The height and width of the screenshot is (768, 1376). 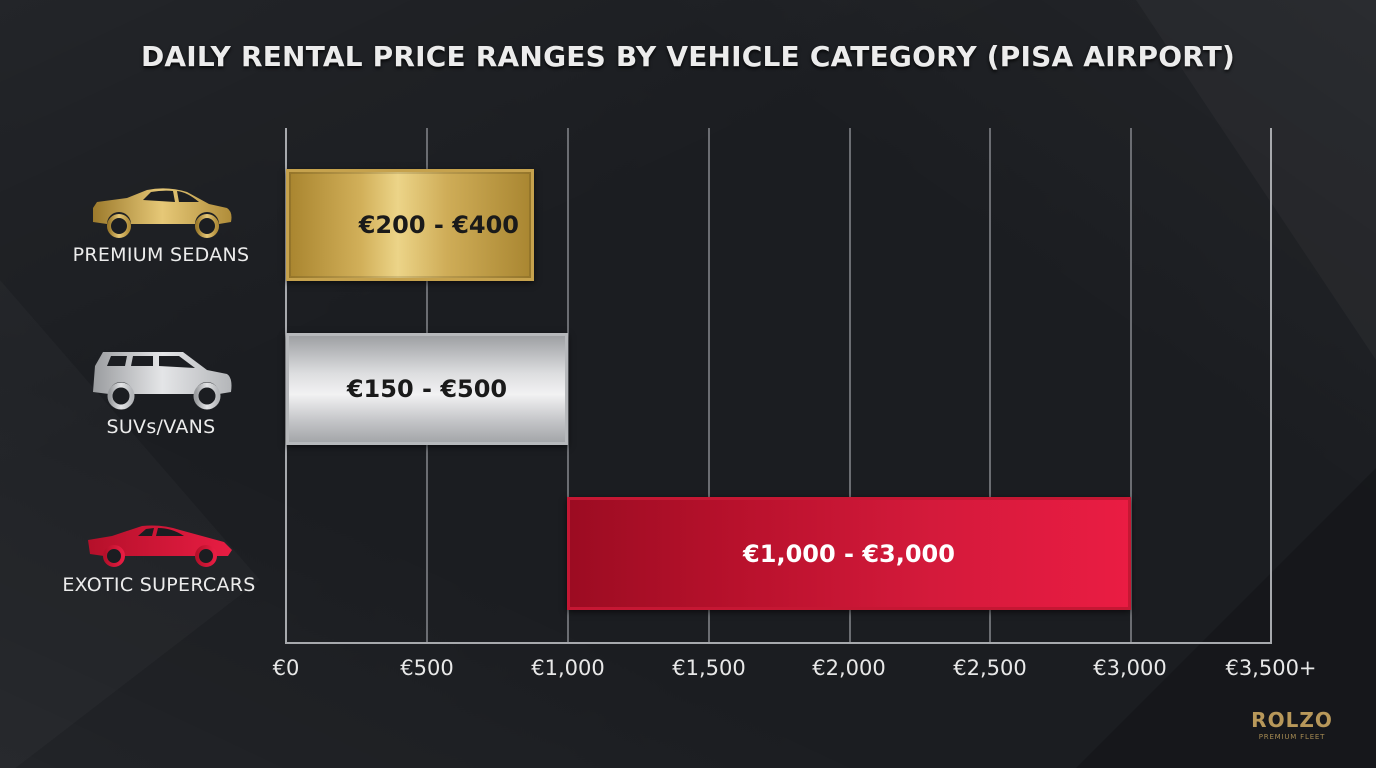 I want to click on bar-suvs-vans: €150 - €500, so click(x=427, y=389).